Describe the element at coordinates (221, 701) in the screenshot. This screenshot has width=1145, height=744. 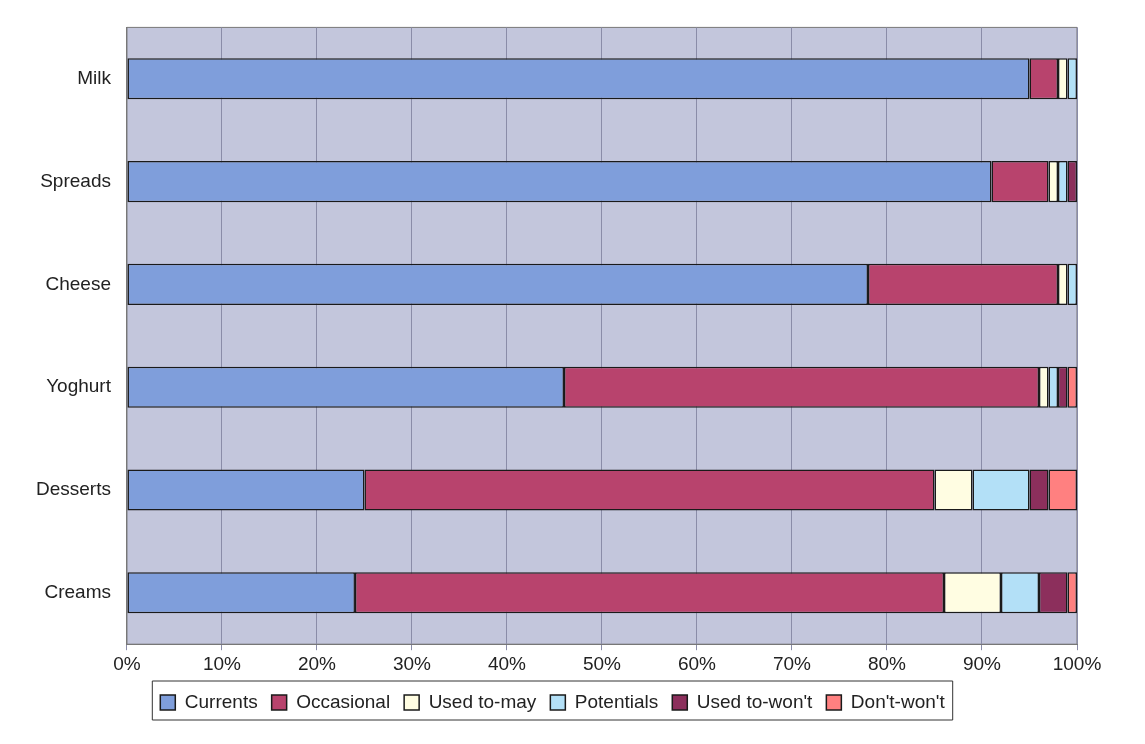
I see `legend-label: Currents` at that location.